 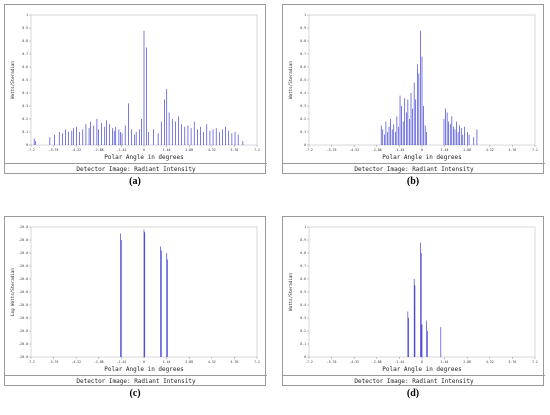 I want to click on y-tick-label: 0.9, so click(x=303, y=240).